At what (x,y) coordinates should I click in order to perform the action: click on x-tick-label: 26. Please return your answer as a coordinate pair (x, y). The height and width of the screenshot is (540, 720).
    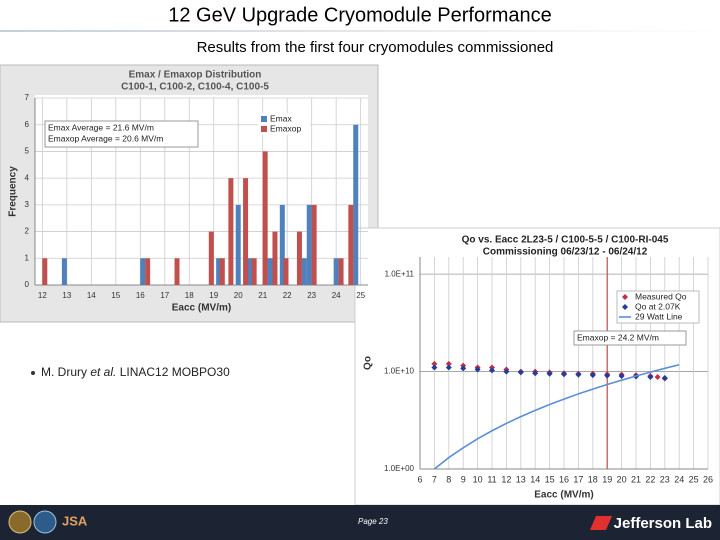
    Looking at the image, I should click on (708, 479).